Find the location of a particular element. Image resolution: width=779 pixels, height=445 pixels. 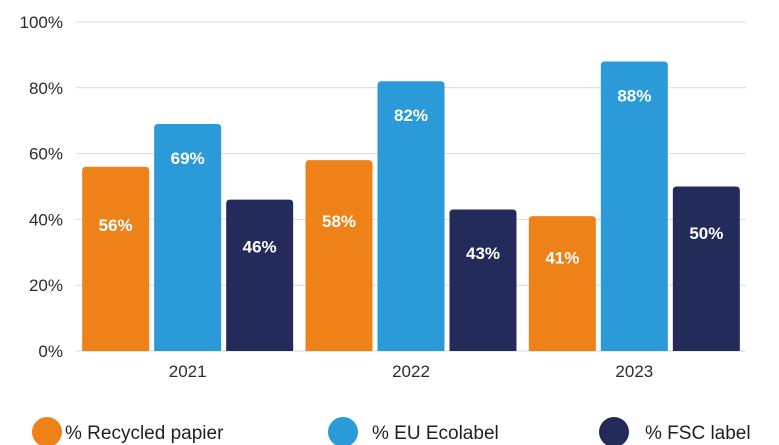

bar-value-label: 43% is located at coordinates (483, 253).